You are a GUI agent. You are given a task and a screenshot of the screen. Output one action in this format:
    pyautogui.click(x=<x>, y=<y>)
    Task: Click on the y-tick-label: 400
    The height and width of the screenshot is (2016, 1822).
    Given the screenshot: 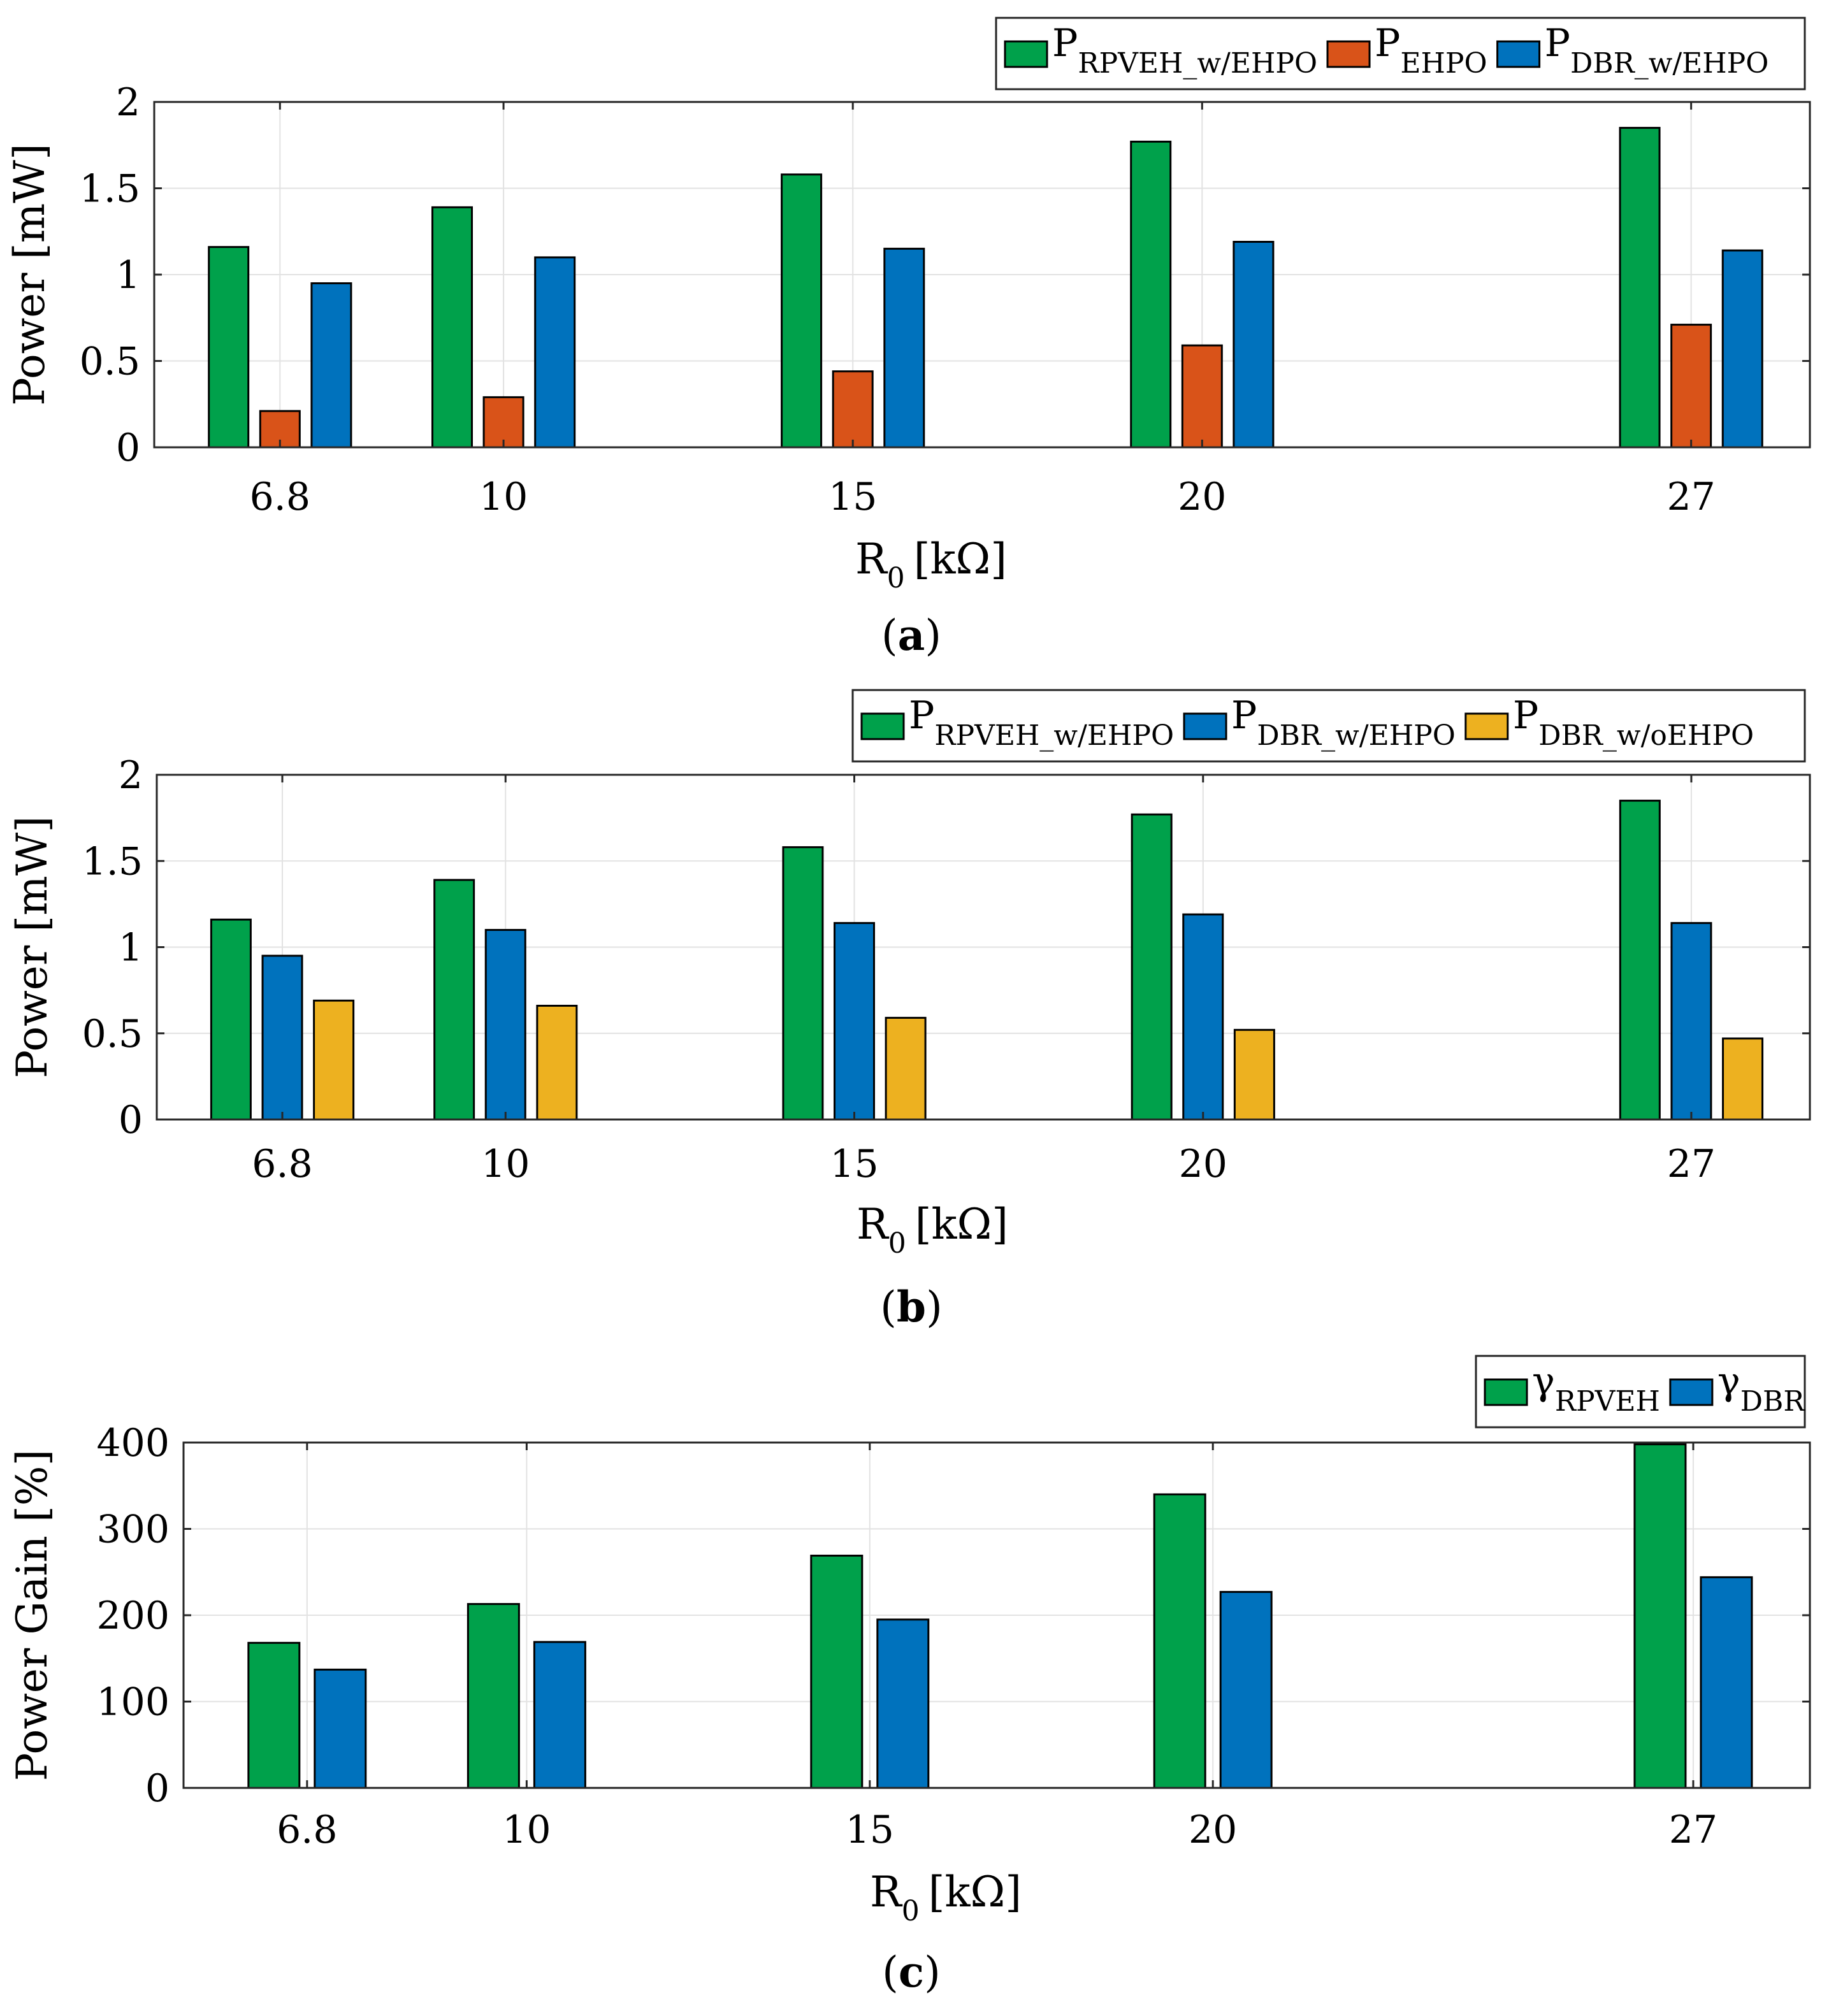 What is the action you would take?
    pyautogui.click(x=133, y=1443)
    